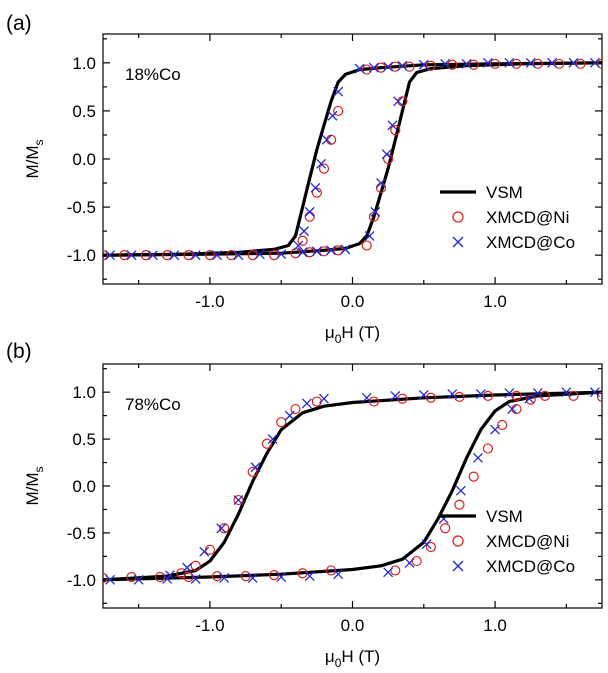 The image size is (608, 673). I want to click on legend-swatch-ni, so click(458, 217).